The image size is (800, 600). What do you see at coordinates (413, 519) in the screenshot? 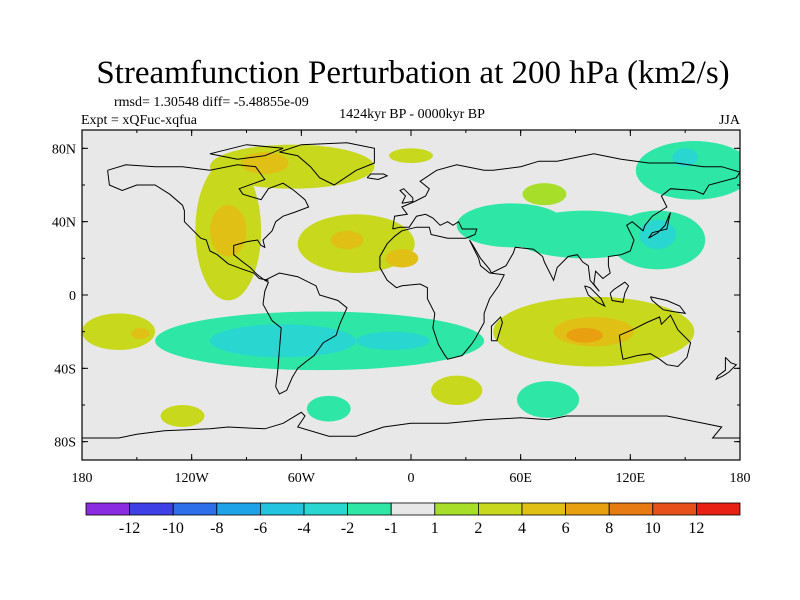
I see `colorbar: -12 -10 -8 -6 -4 -2 -1 1 2 4 6 8 10 12` at bounding box center [413, 519].